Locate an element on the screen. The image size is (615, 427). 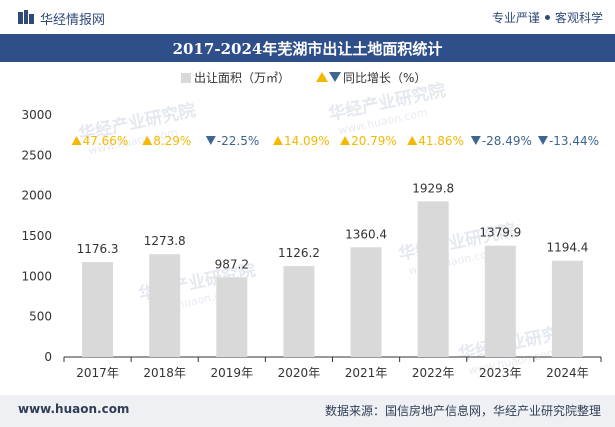
bar-value-label: 1194.4 is located at coordinates (567, 248).